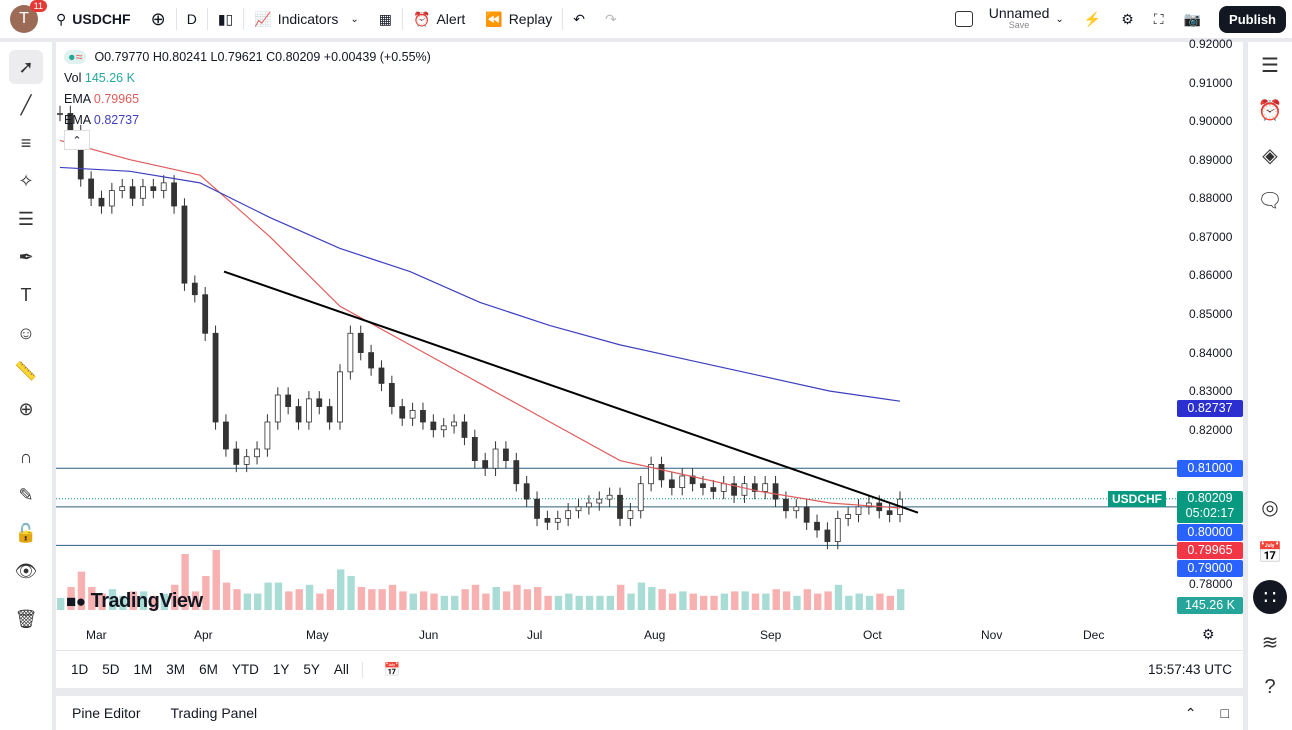  I want to click on snapshot-button: 📷, so click(1192, 19).